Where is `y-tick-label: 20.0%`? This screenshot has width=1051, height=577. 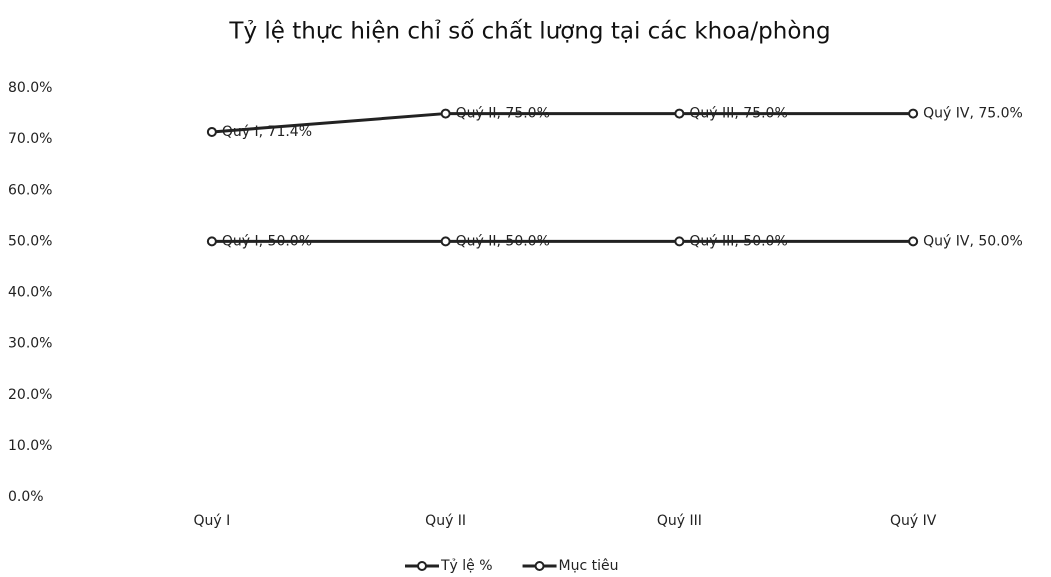 y-tick-label: 20.0% is located at coordinates (30, 395).